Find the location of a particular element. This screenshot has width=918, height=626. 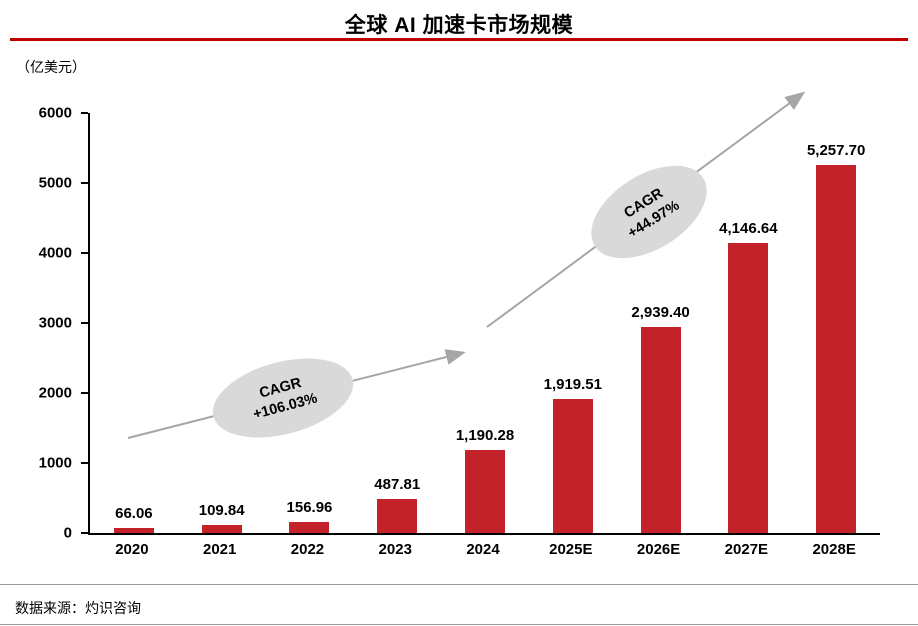

x-axis-label: 2021 is located at coordinates (219, 549).